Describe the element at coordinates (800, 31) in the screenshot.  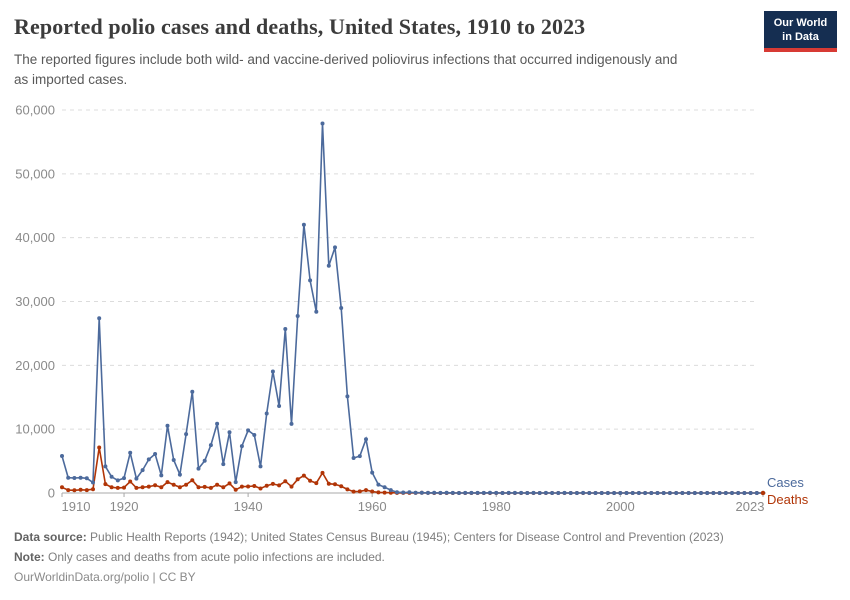
I see `owid-logo: Our World in Data` at that location.